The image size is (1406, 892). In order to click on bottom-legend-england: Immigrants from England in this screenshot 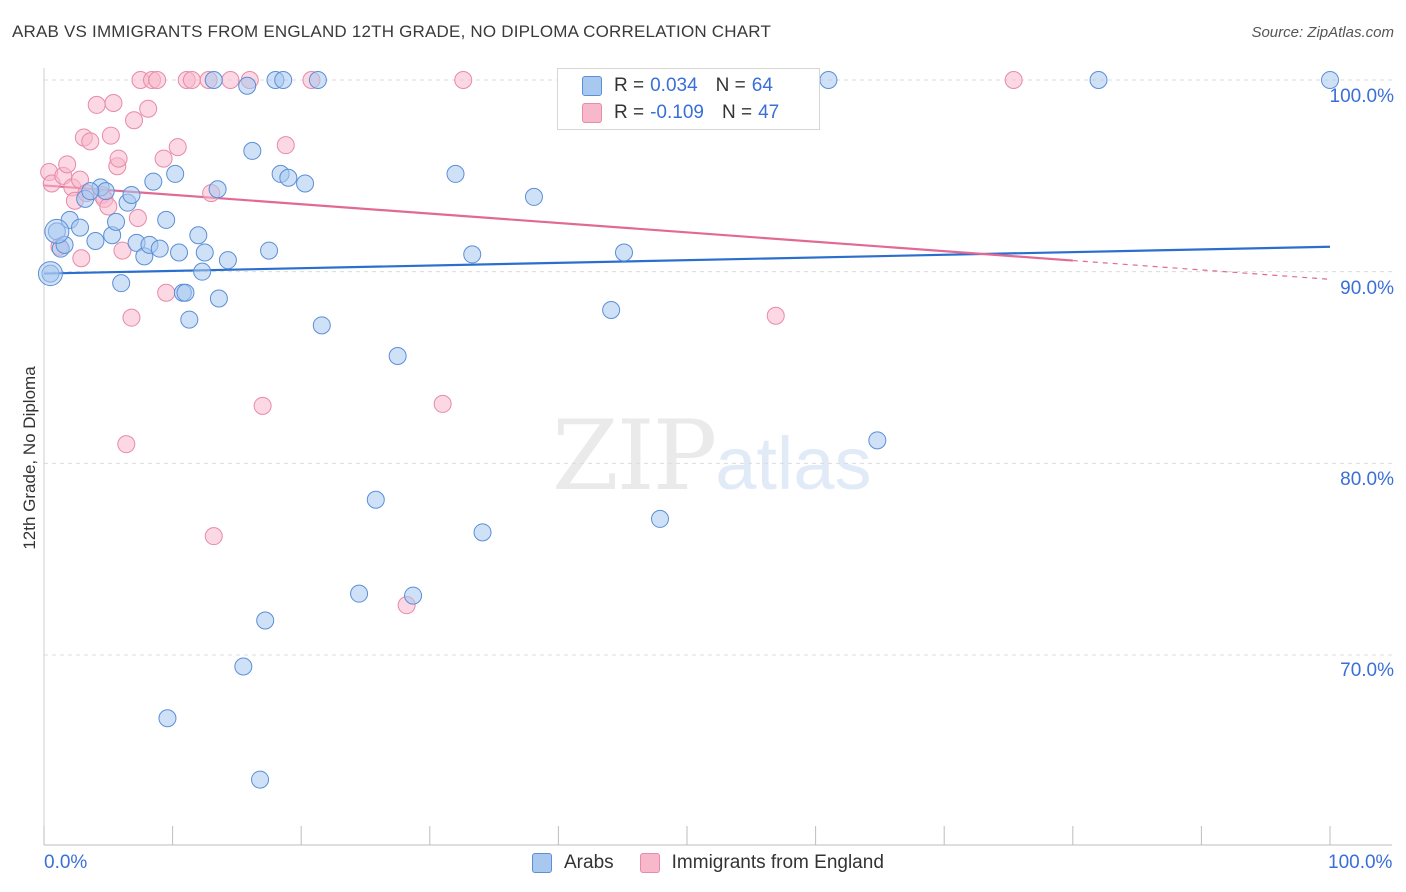, I will do `click(761, 863)`.